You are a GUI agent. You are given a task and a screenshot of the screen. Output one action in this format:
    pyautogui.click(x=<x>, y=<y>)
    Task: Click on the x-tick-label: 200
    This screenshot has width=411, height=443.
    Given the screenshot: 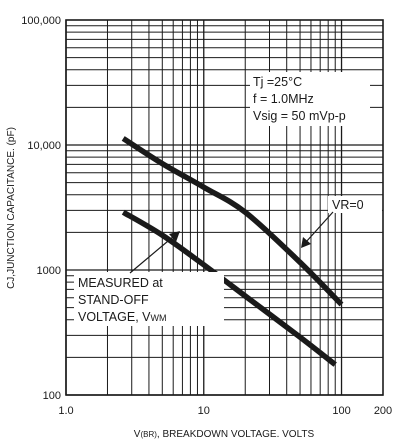 What is the action you would take?
    pyautogui.click(x=383, y=411)
    